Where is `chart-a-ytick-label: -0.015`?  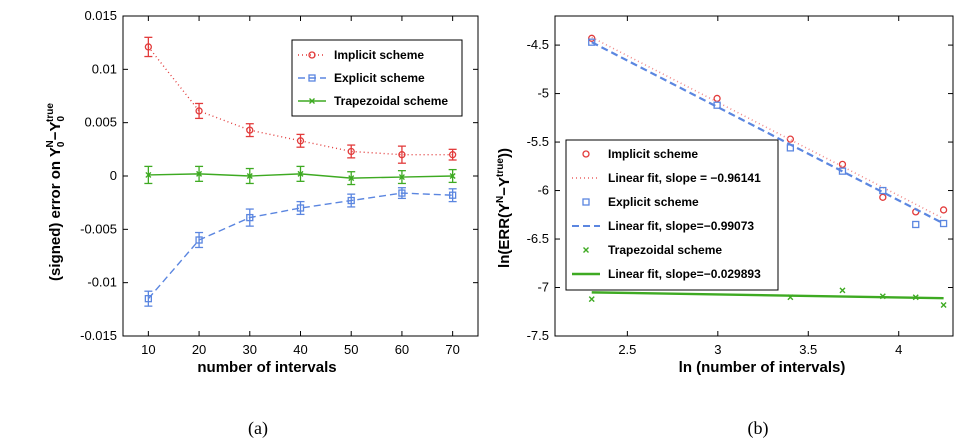 chart-a-ytick-label: -0.015 is located at coordinates (98, 335).